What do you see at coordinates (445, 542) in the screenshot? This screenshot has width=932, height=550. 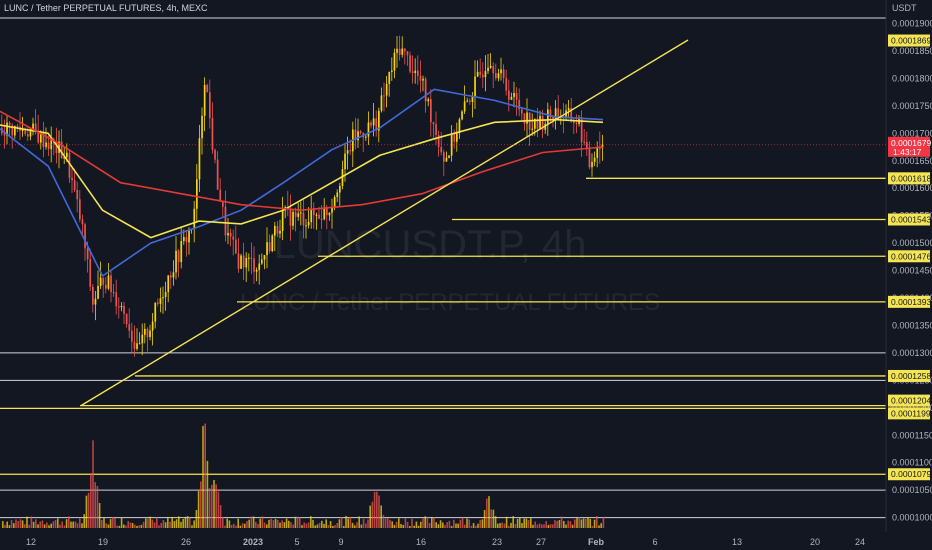 I see `time-axis: 12 19 26 2023 5 9 16 23 27 Feb 6 13 20 24` at bounding box center [445, 542].